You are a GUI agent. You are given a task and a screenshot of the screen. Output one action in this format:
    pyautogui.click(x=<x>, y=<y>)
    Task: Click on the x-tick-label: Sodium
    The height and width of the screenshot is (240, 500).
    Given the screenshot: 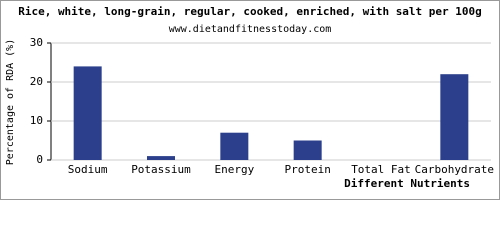 What is the action you would take?
    pyautogui.click(x=88, y=169)
    